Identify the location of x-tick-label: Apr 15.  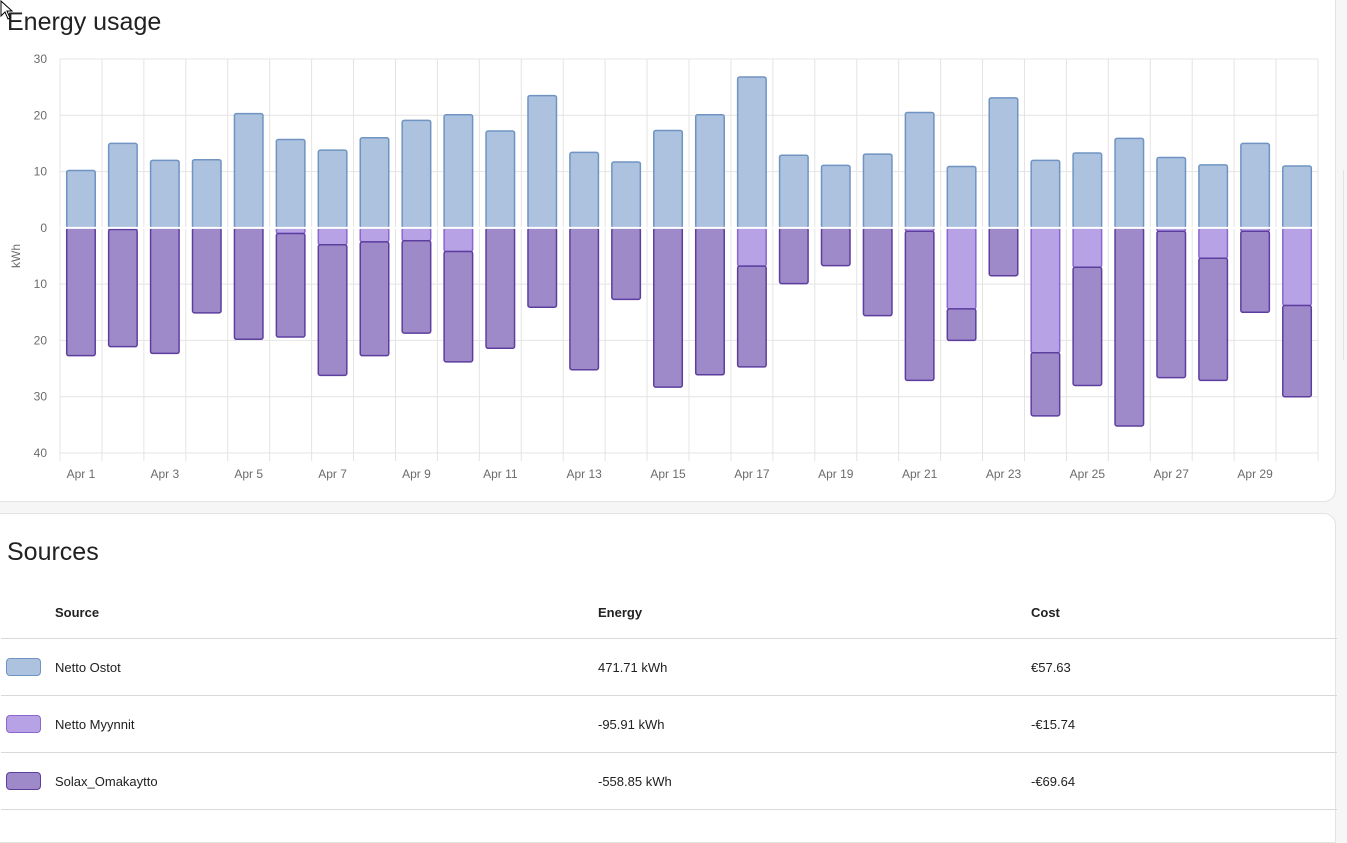
(668, 474).